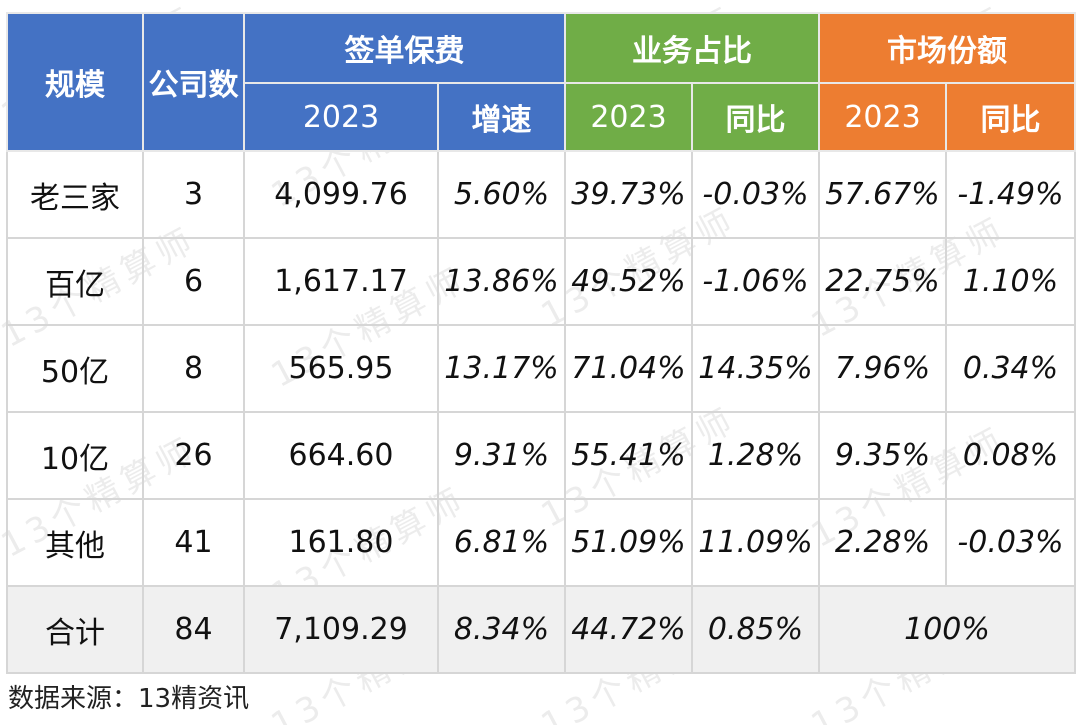 Image resolution: width=1080 pixels, height=725 pixels. I want to click on cell-share-yoy: 14.35%, so click(755, 368).